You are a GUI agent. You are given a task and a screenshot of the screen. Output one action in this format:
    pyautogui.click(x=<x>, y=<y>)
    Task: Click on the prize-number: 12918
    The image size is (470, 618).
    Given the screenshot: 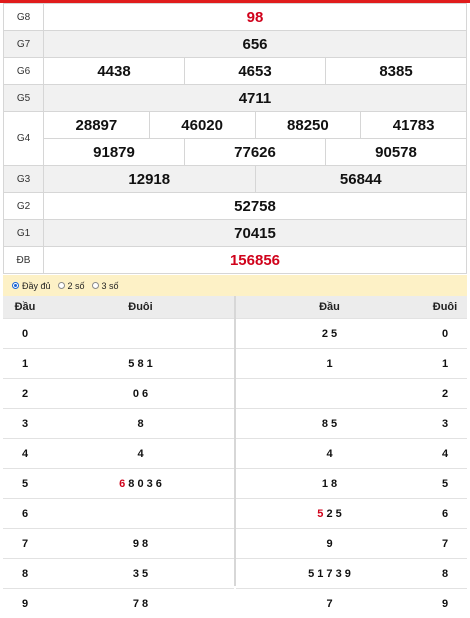 What is the action you would take?
    pyautogui.click(x=150, y=179)
    